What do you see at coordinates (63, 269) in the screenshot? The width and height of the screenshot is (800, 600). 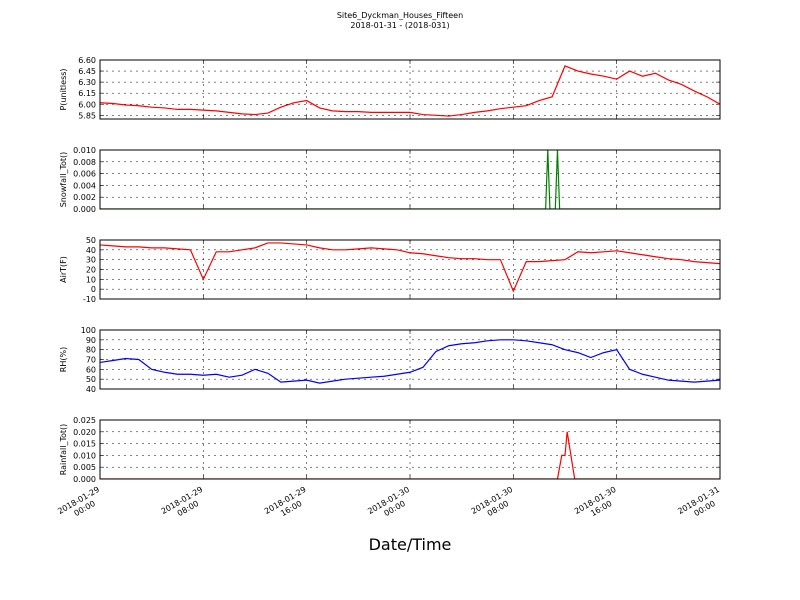 I see `y-axis-label: AirT(F)` at bounding box center [63, 269].